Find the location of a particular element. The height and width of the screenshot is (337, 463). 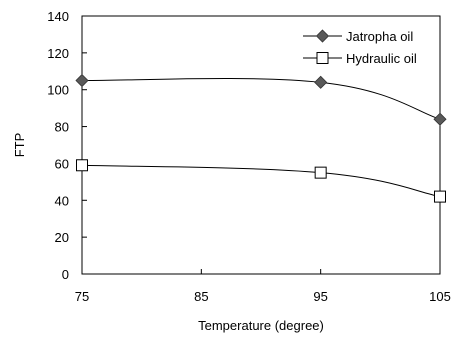

series-hydraulic-oil is located at coordinates (261, 181).